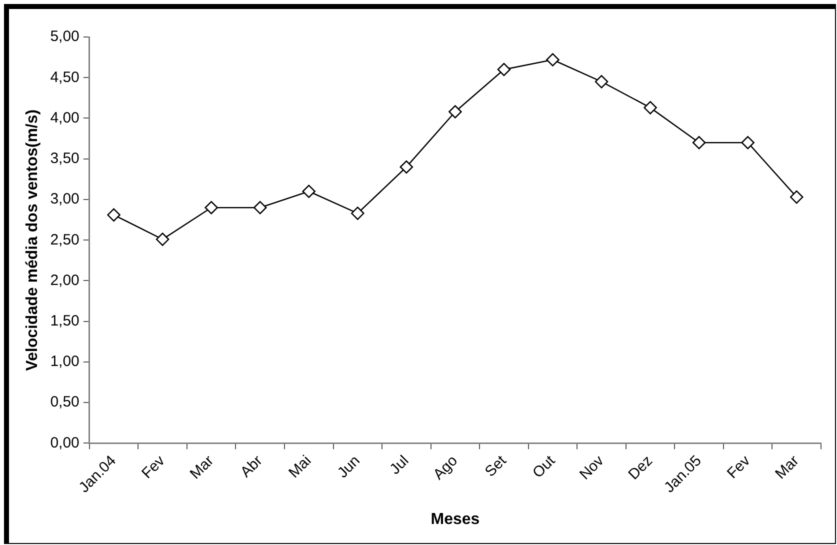 The width and height of the screenshot is (837, 545). I want to click on x-tick-label: Abr, so click(251, 466).